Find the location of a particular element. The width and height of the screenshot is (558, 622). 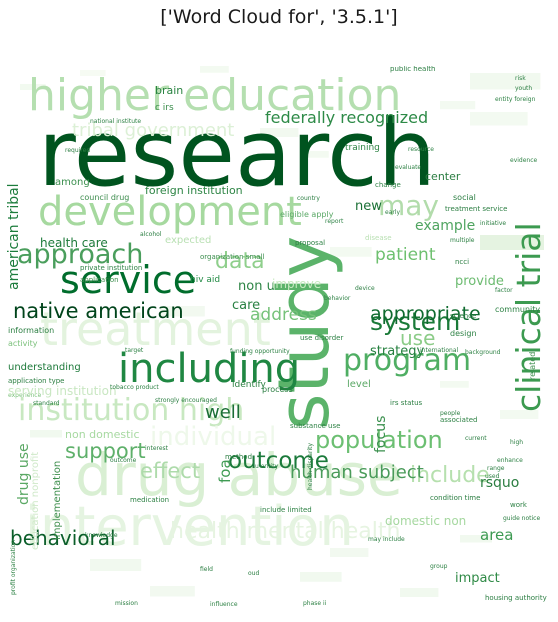

word-funding-opportunity: funding opportunity is located at coordinates (260, 351).